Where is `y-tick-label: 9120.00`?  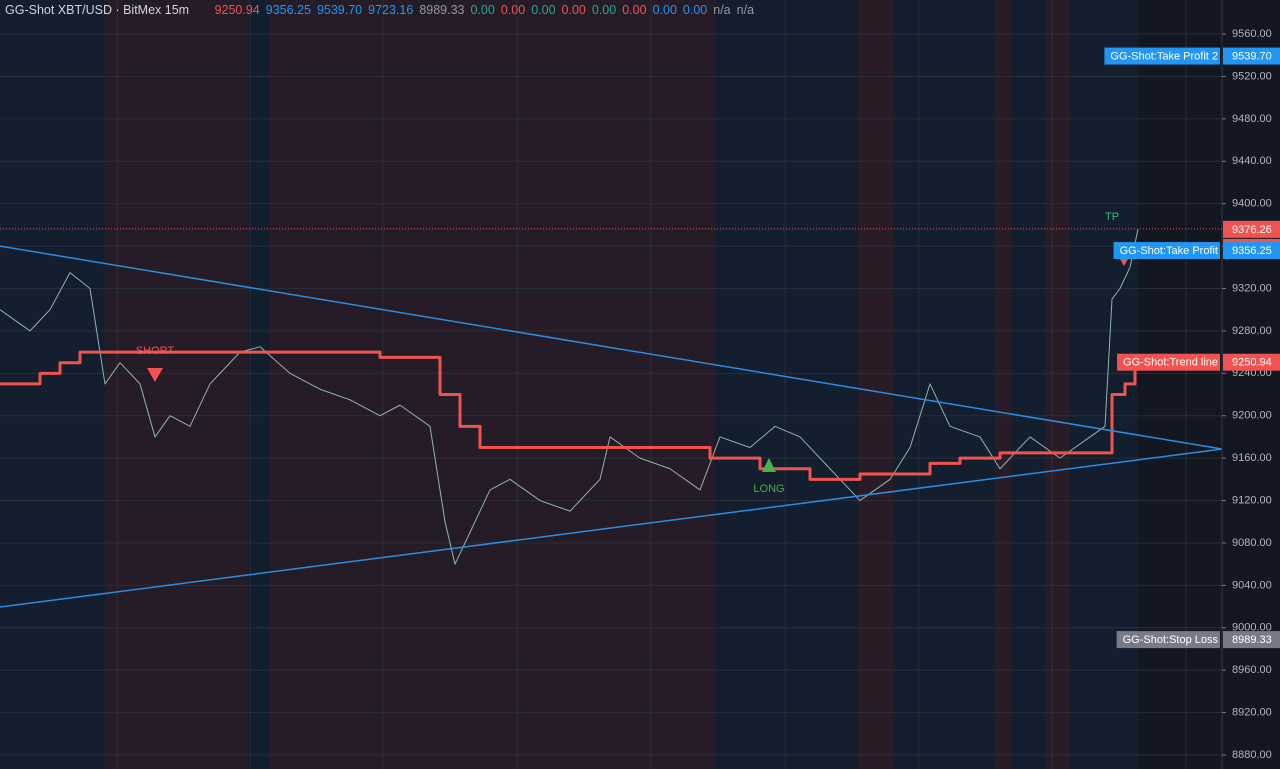
y-tick-label: 9120.00 is located at coordinates (1252, 500).